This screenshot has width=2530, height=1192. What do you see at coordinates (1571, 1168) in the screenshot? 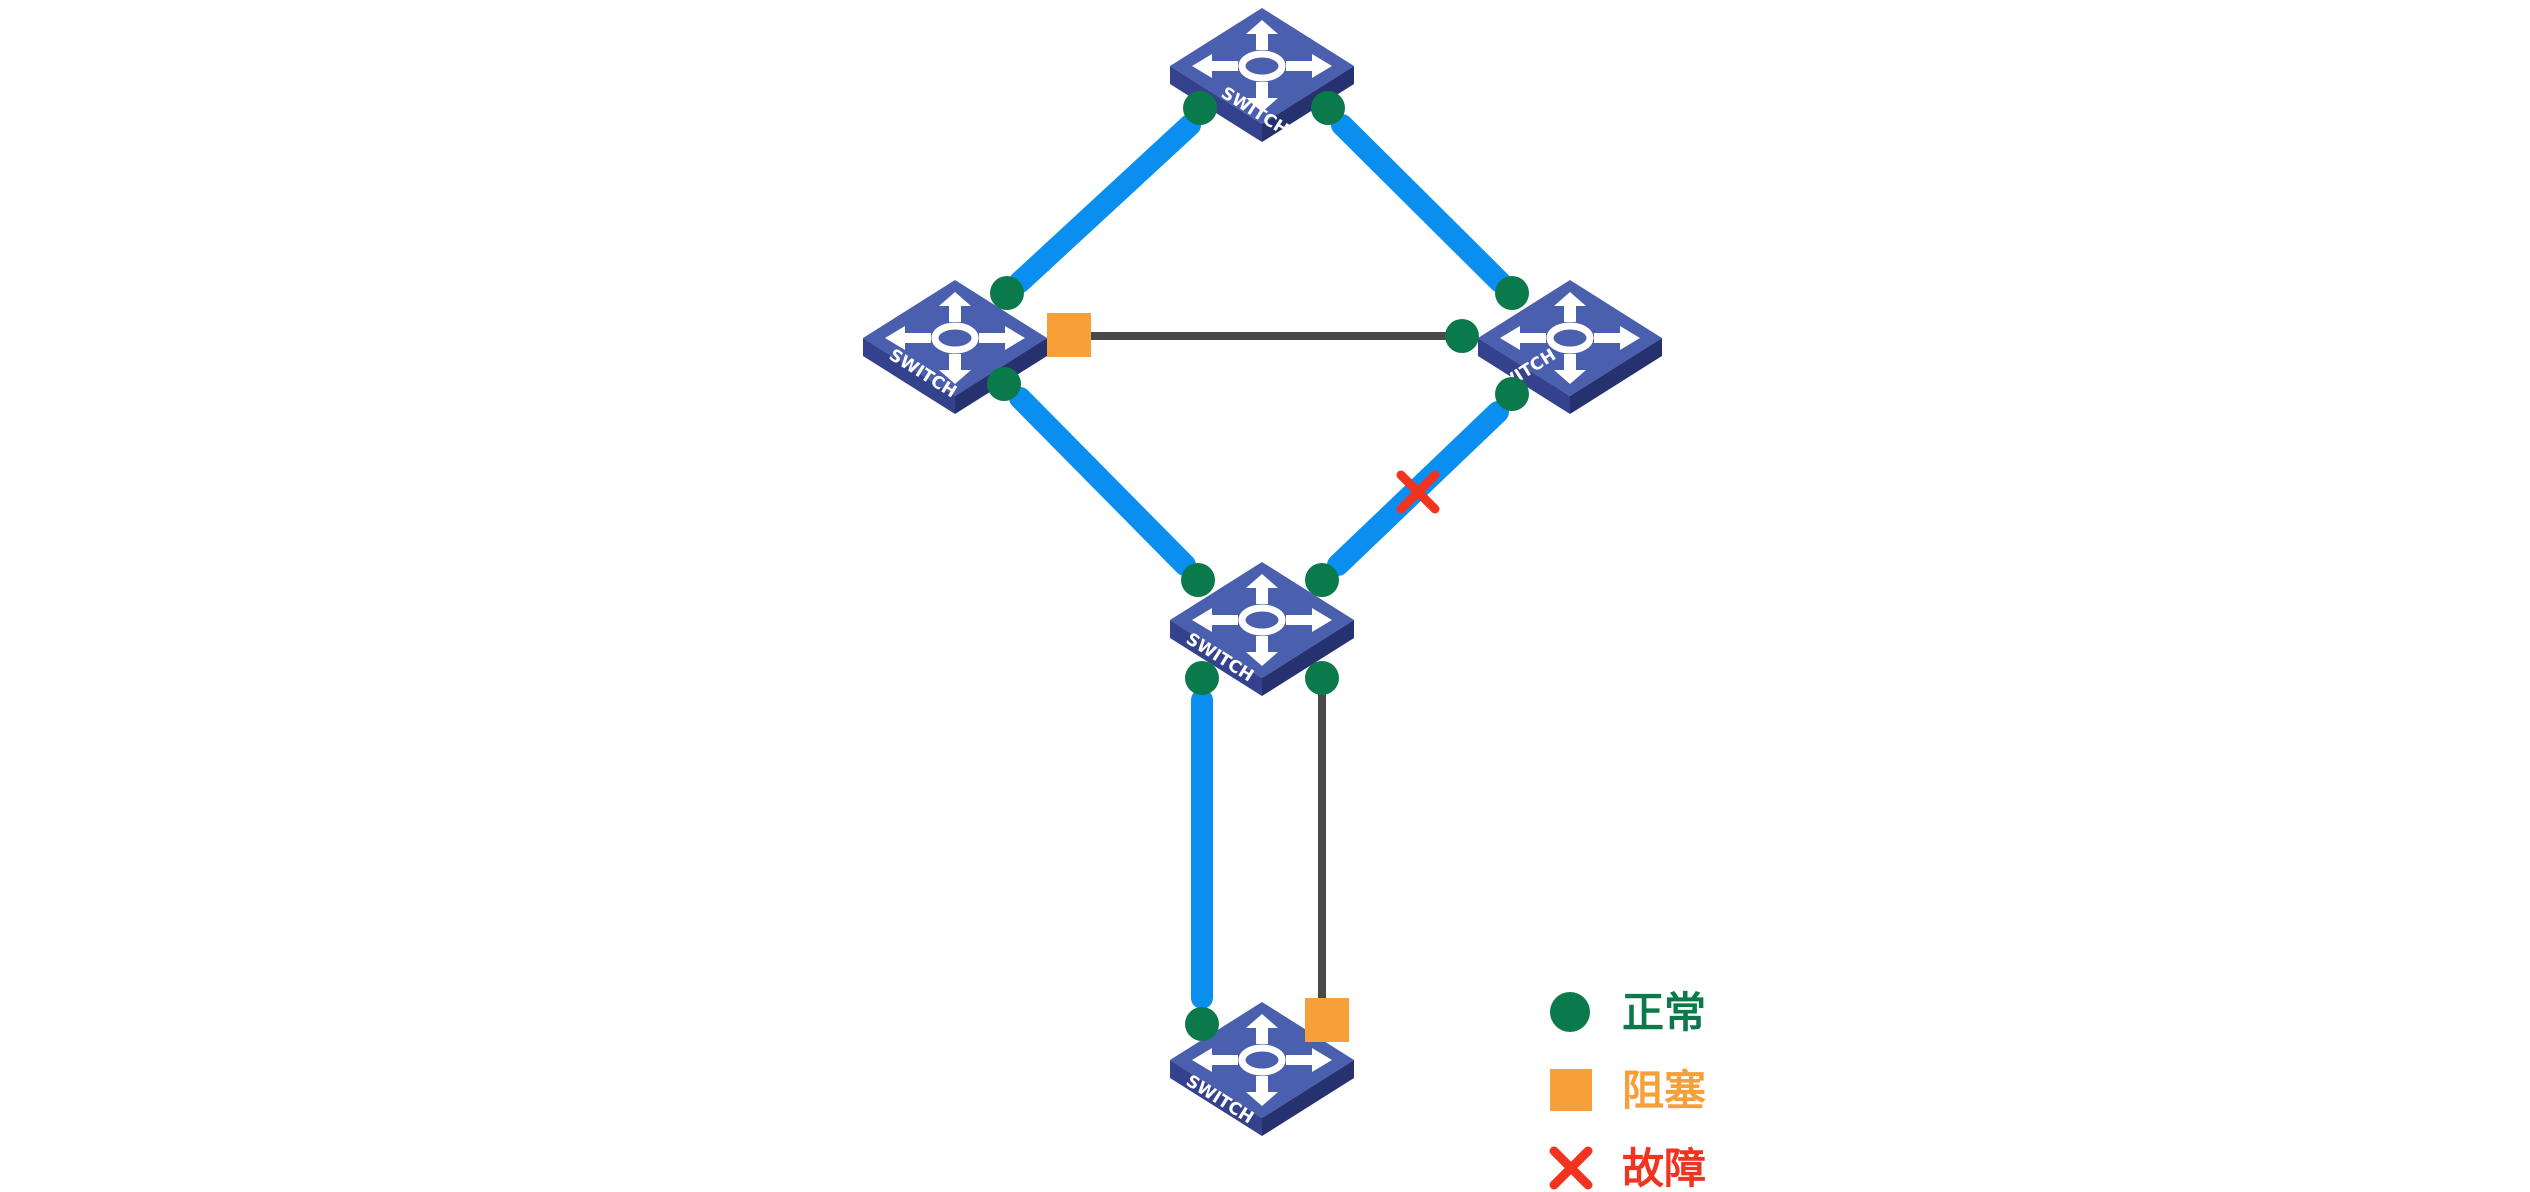
I see `legend-fault-icon` at bounding box center [1571, 1168].